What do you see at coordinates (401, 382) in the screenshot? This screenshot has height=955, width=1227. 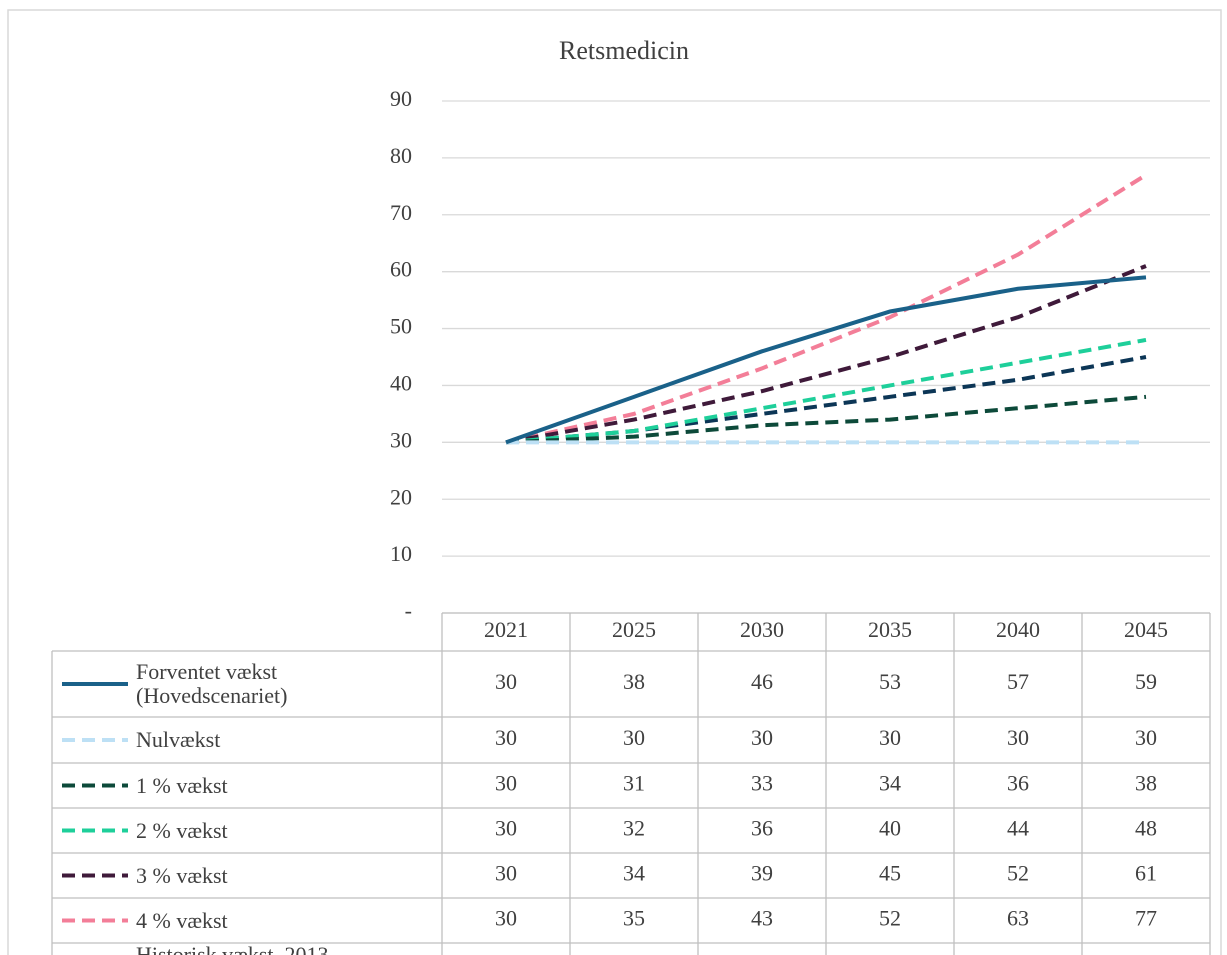 I see `y-tick-label: 40` at bounding box center [401, 382].